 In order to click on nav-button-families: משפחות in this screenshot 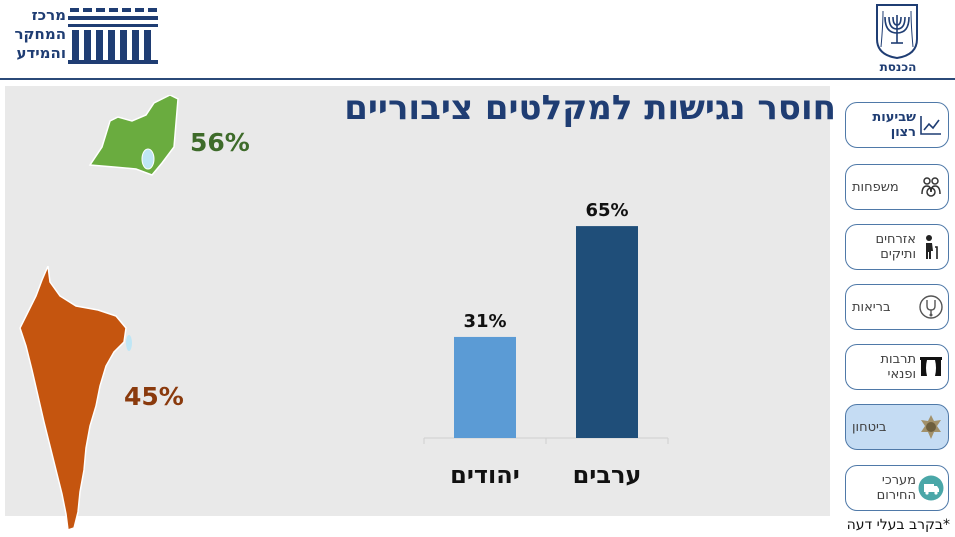, I will do `click(897, 187)`.